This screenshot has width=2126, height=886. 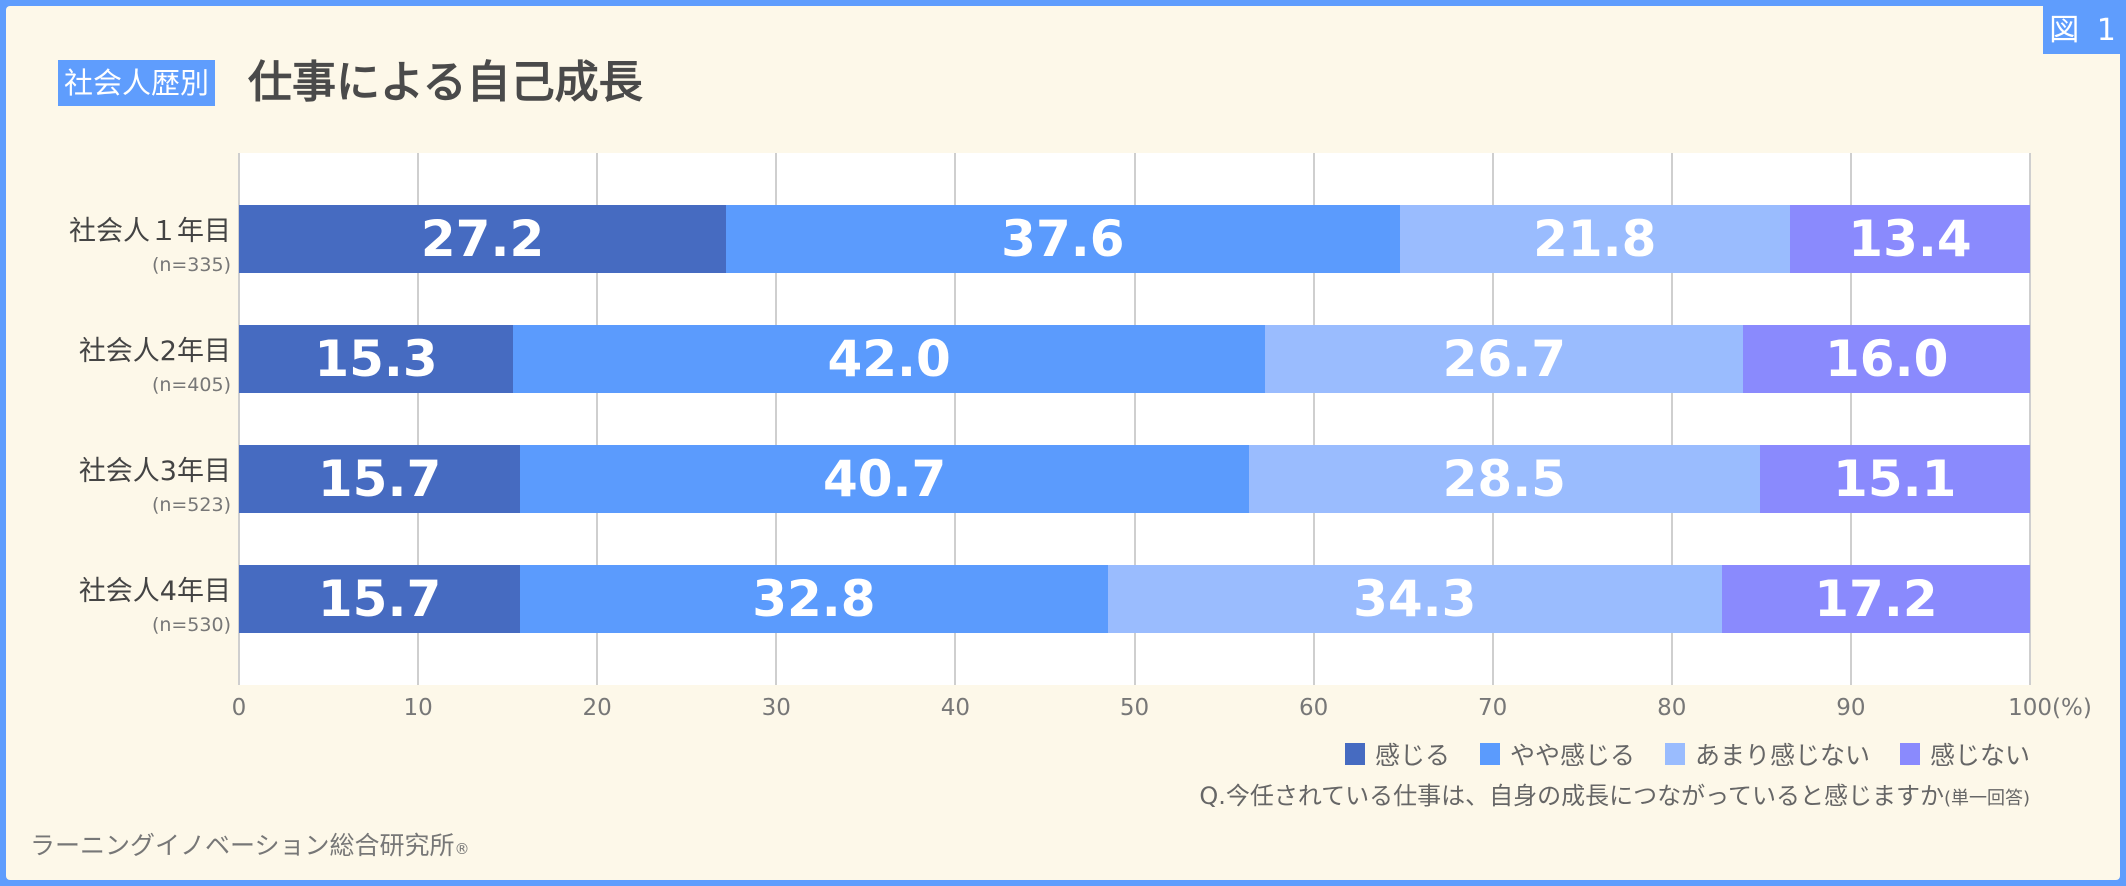 I want to click on bar-segment: 34.3, so click(x=1414, y=599).